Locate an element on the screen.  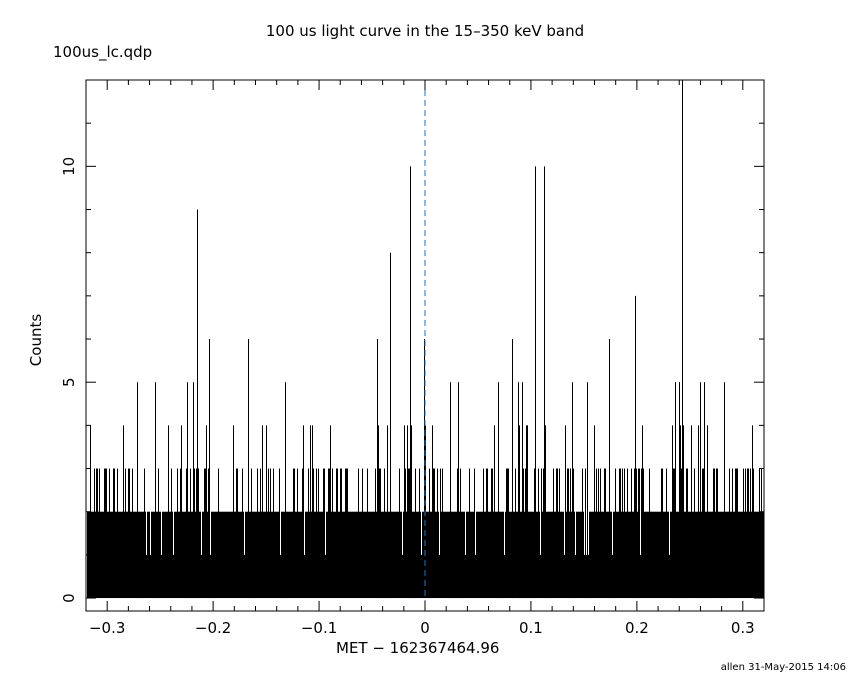
file-label: 100us_lc.qdp is located at coordinates (103, 52).